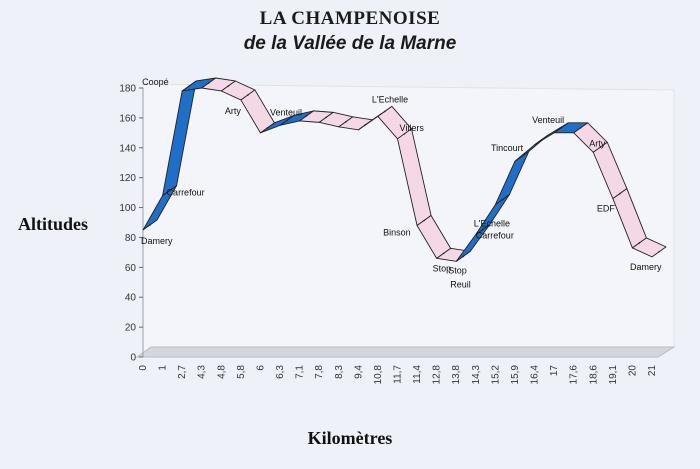 The height and width of the screenshot is (469, 700). I want to click on x-axis-label: Kilomètres, so click(350, 438).